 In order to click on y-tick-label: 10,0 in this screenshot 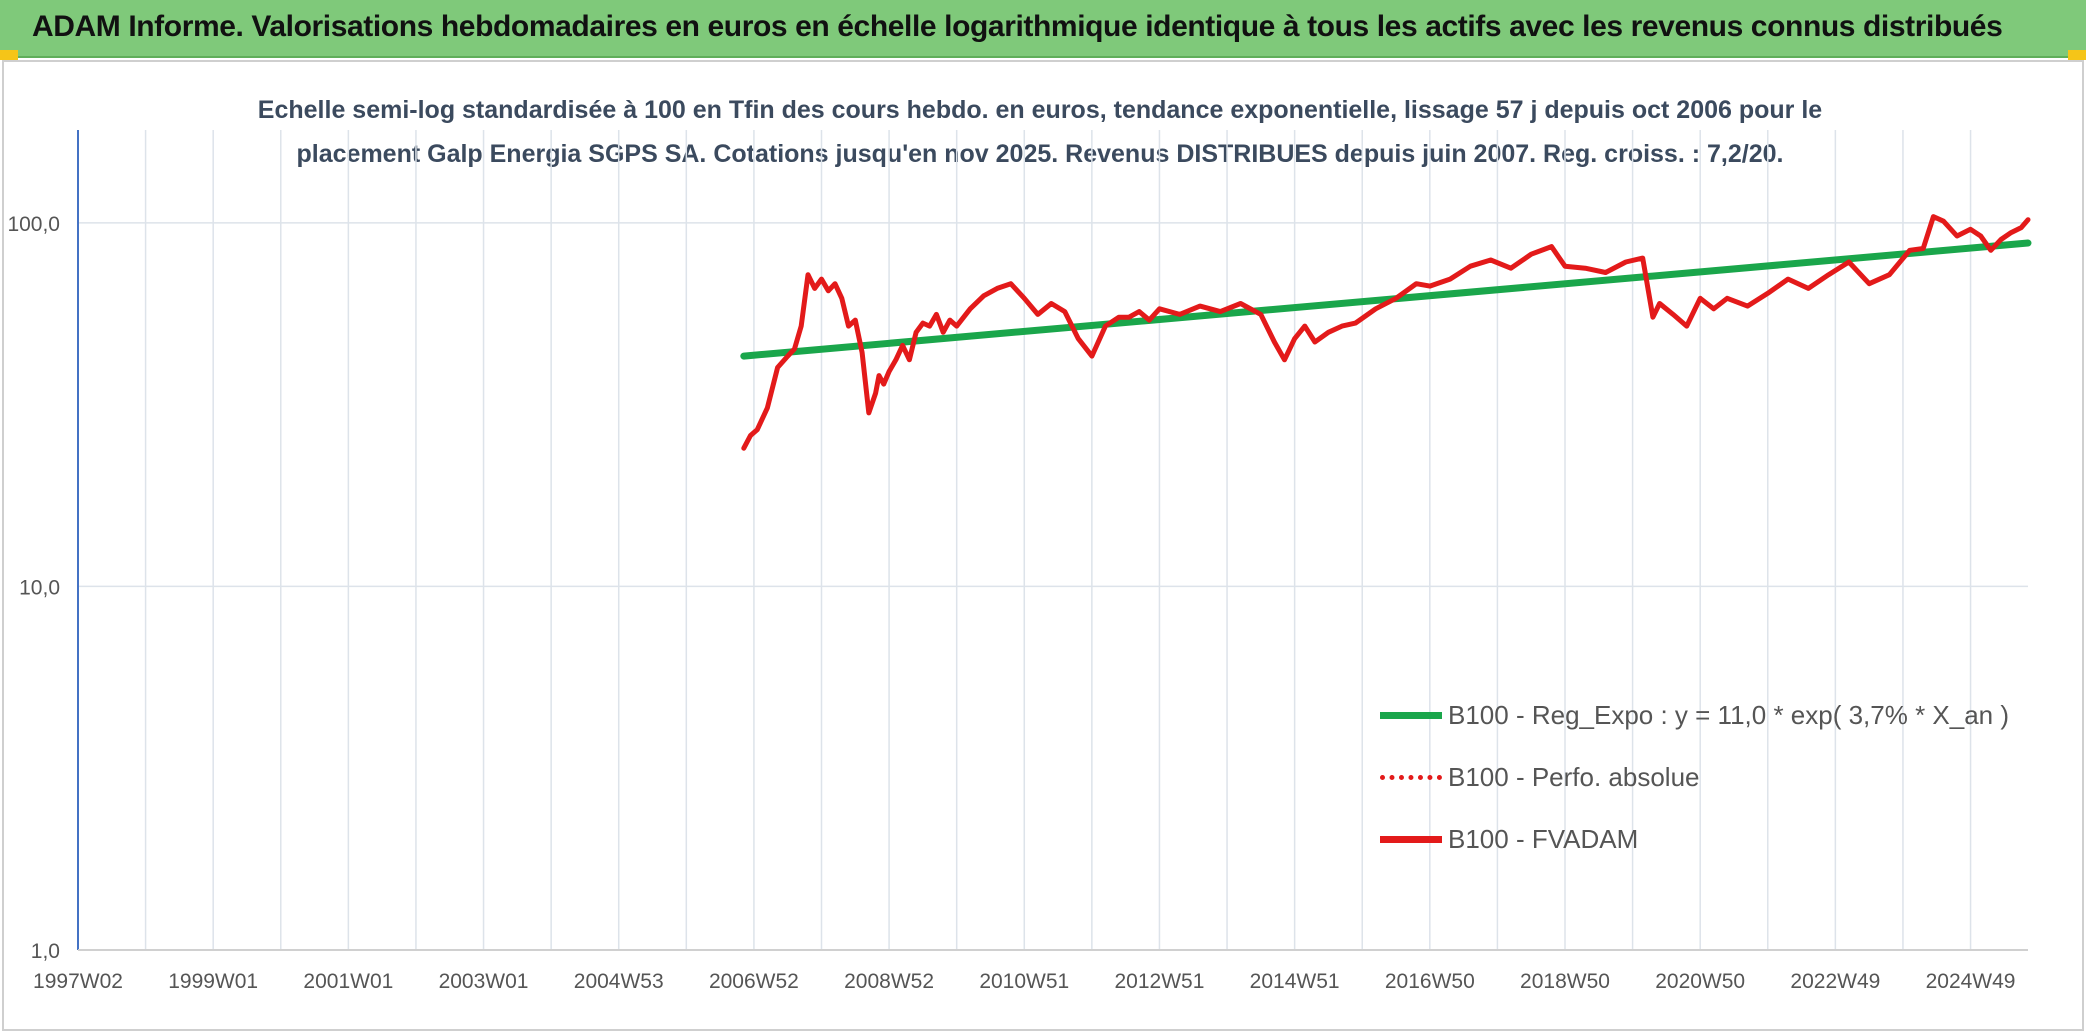, I will do `click(39, 587)`.